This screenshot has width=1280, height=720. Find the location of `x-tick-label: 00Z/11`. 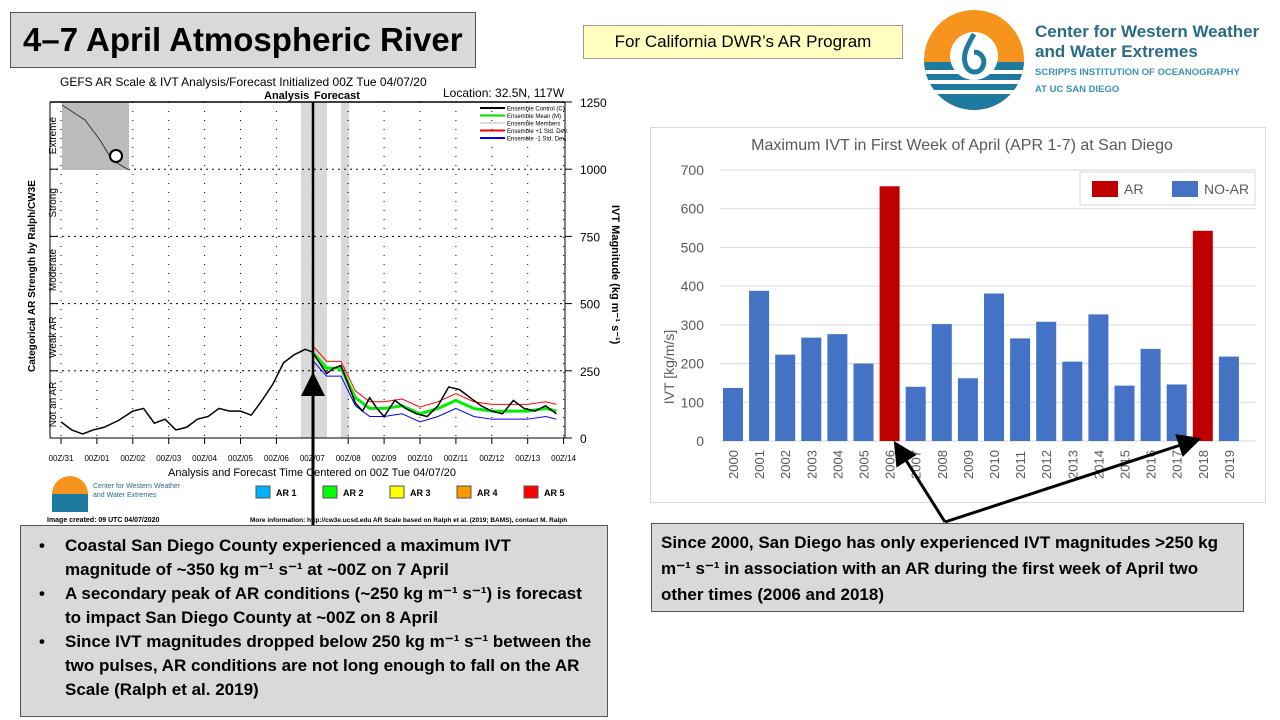

x-tick-label: 00Z/11 is located at coordinates (456, 458).